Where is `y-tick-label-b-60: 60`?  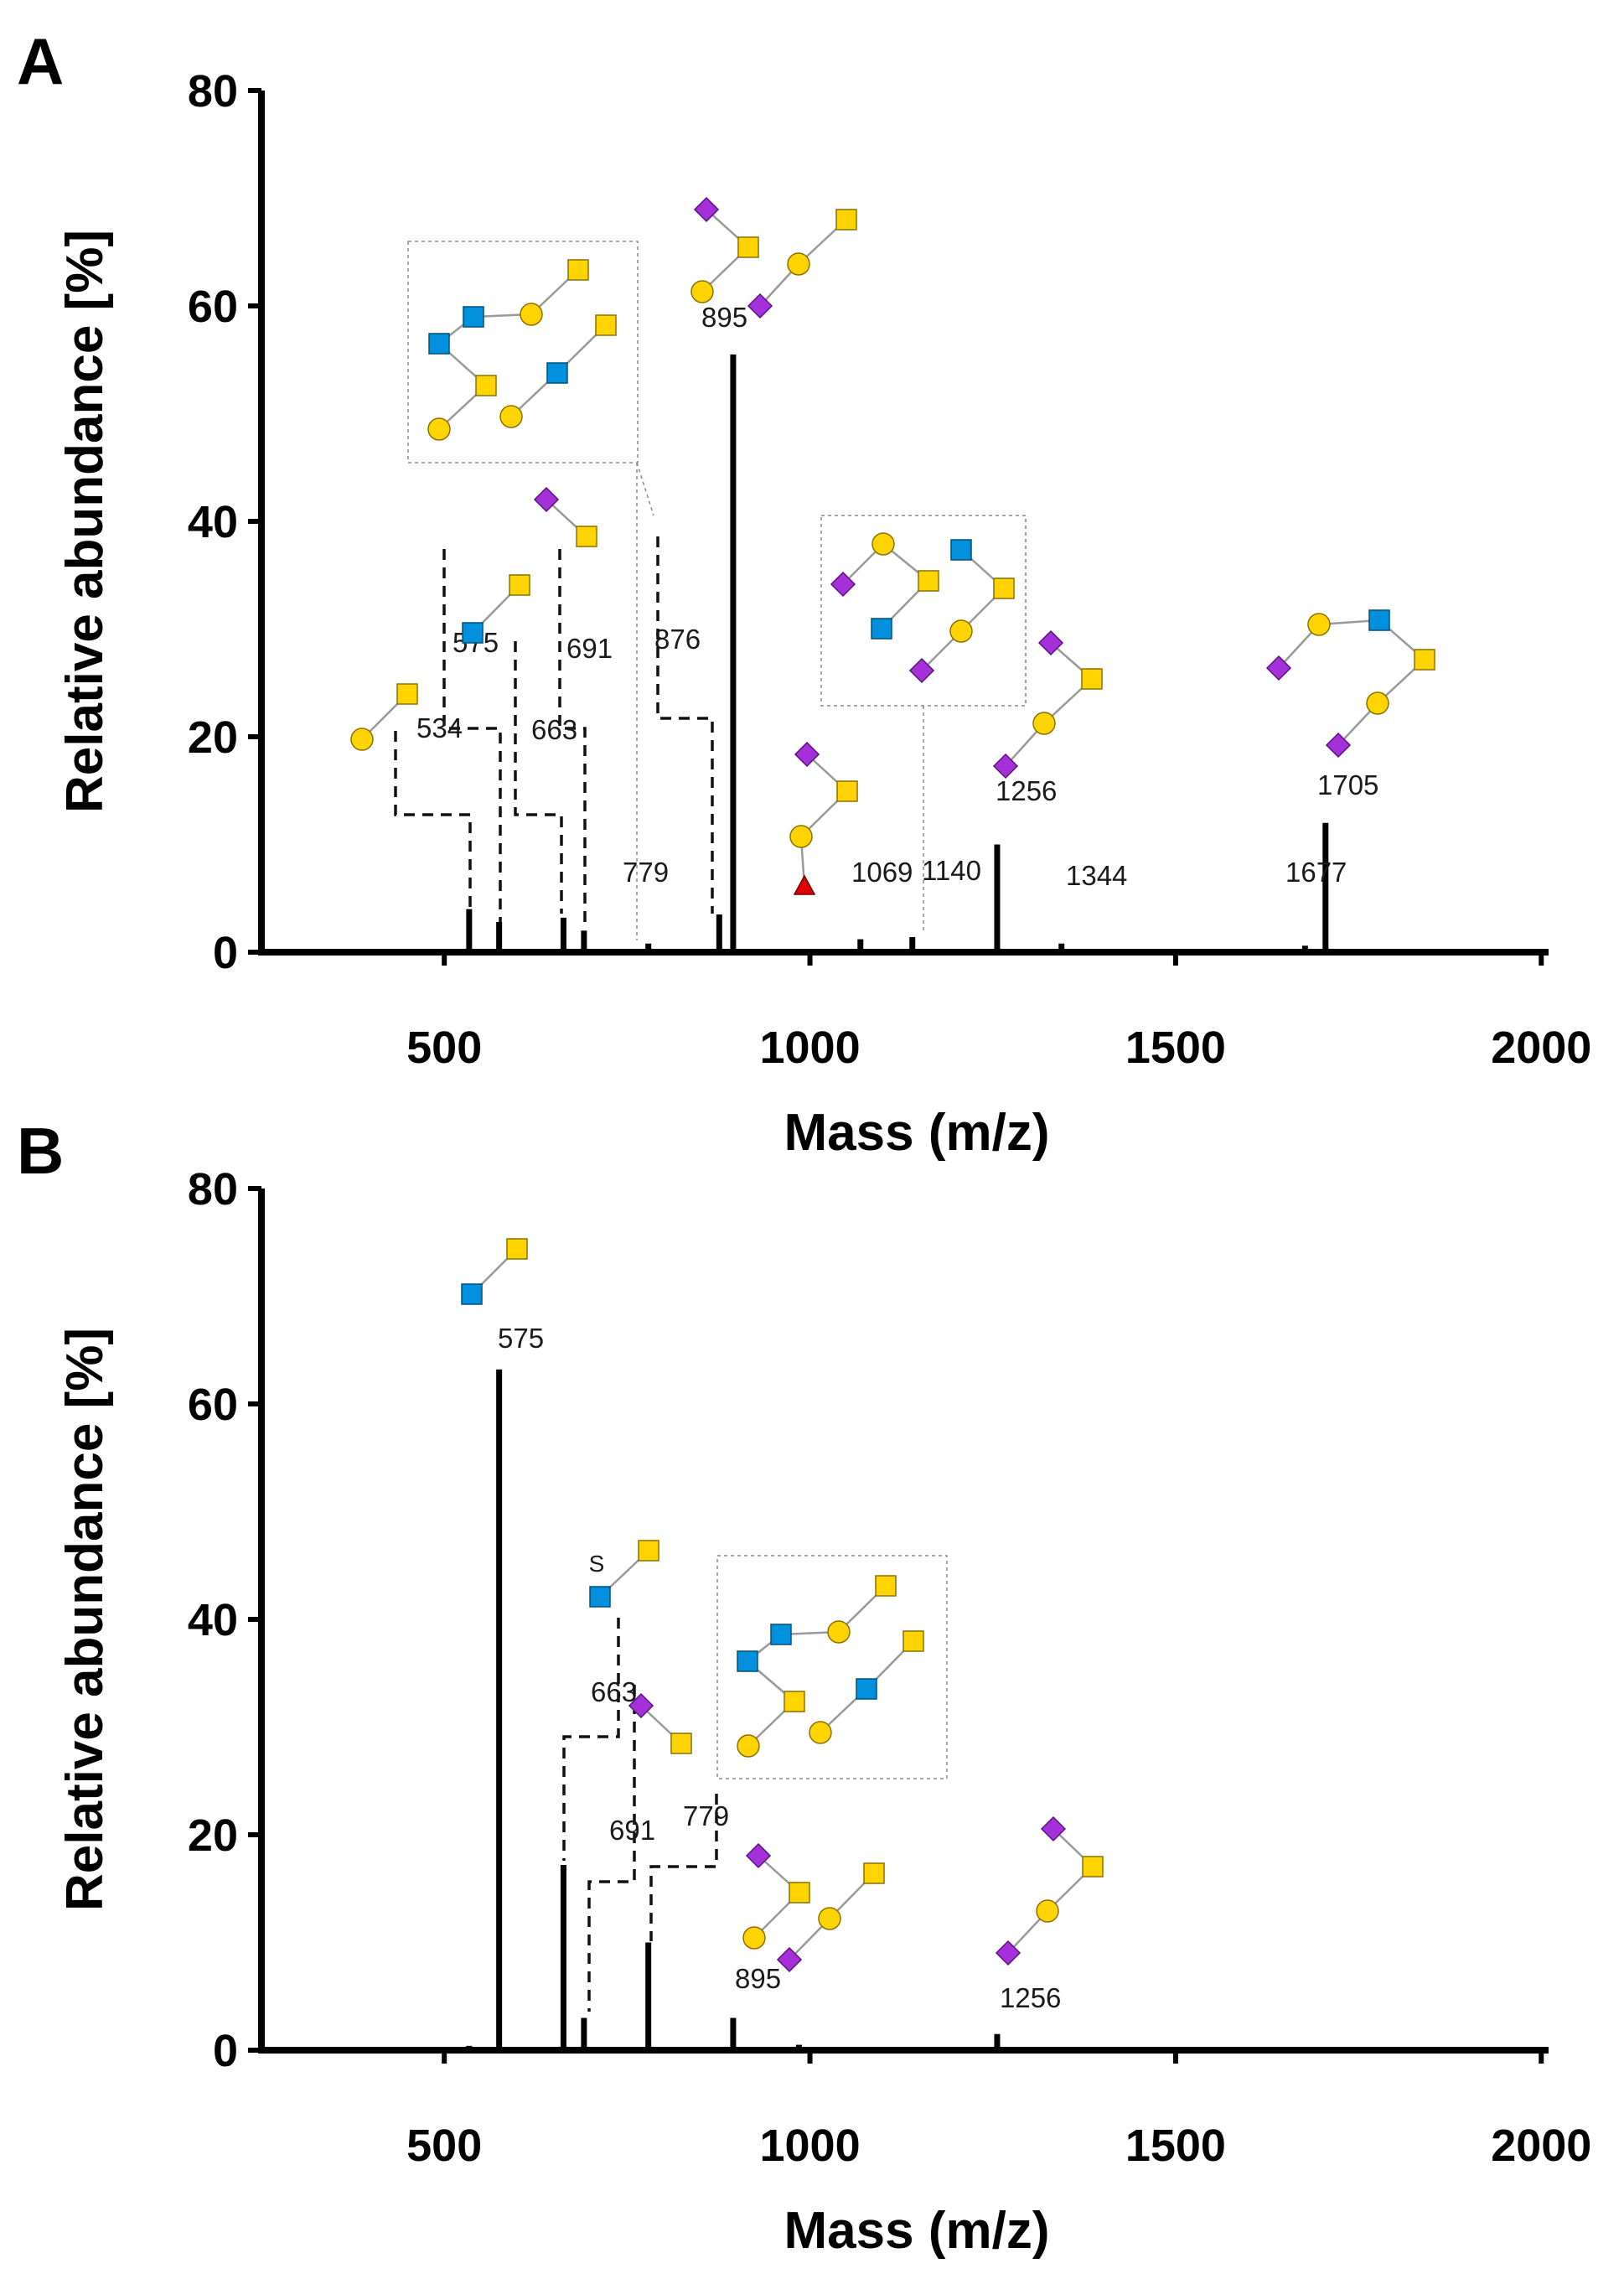
y-tick-label-b-60: 60 is located at coordinates (213, 1405).